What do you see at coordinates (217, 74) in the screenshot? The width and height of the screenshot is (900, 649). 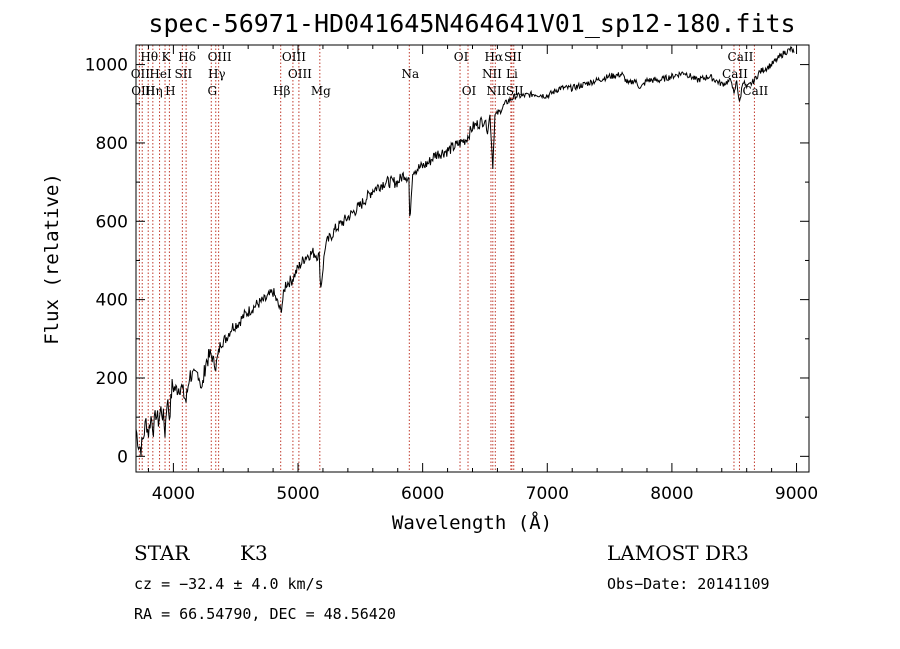 I see `spectral-line-label: Hγ` at bounding box center [217, 74].